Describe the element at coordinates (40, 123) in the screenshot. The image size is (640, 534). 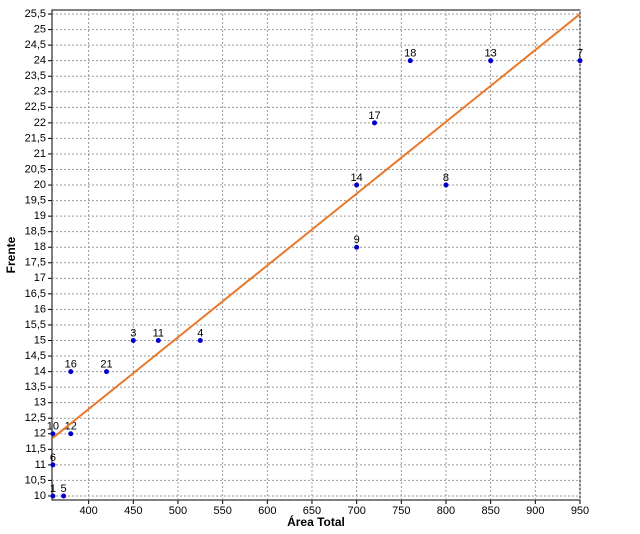
I see `y-tick-label: 22` at that location.